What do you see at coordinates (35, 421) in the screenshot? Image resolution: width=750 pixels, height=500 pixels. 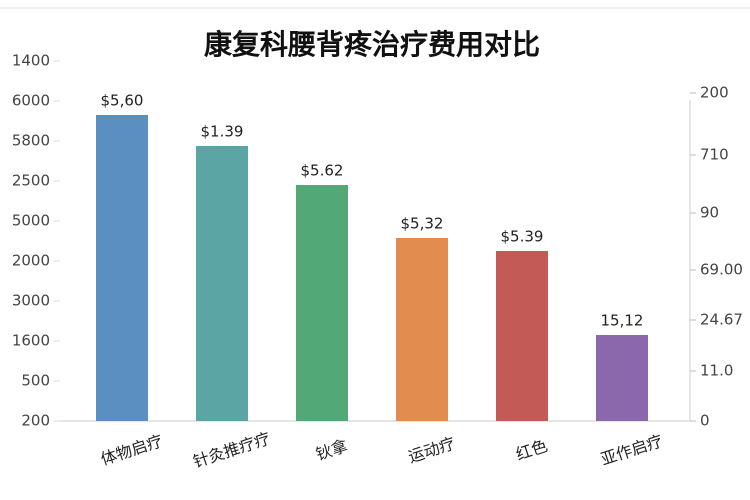 I see `y-tick-label: 200` at bounding box center [35, 421].